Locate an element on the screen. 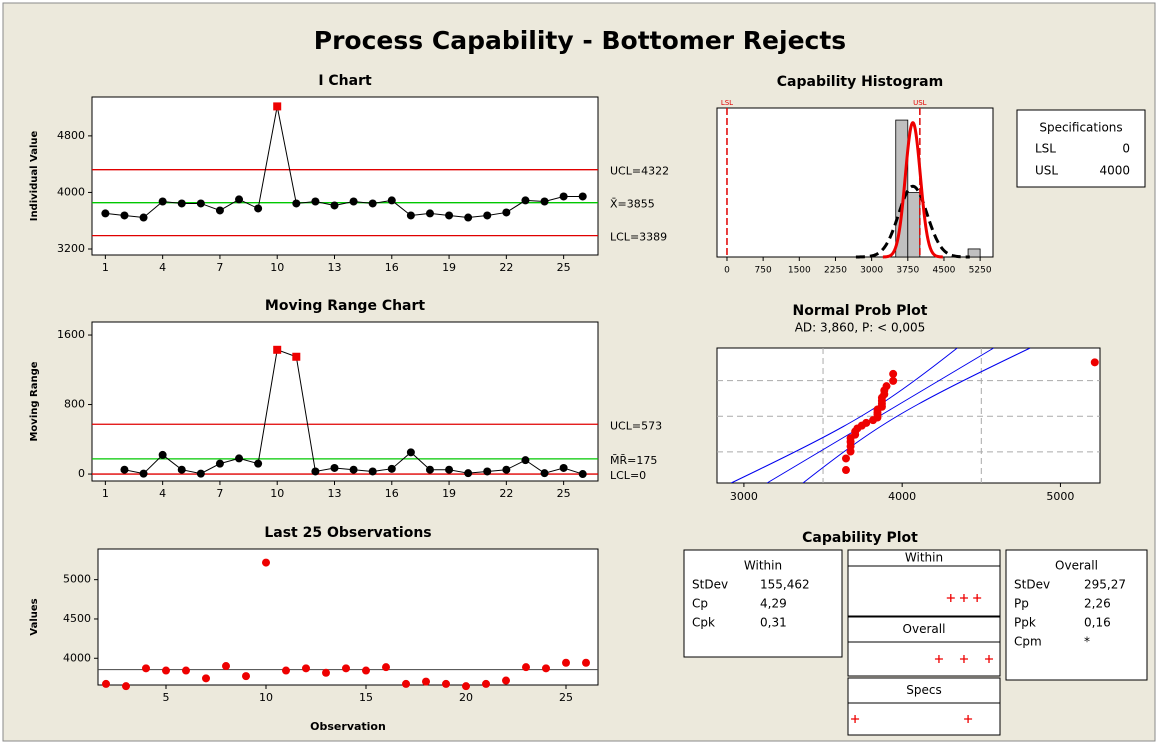 This screenshot has width=1160, height=745. spec-value: 4000 is located at coordinates (1114, 171).